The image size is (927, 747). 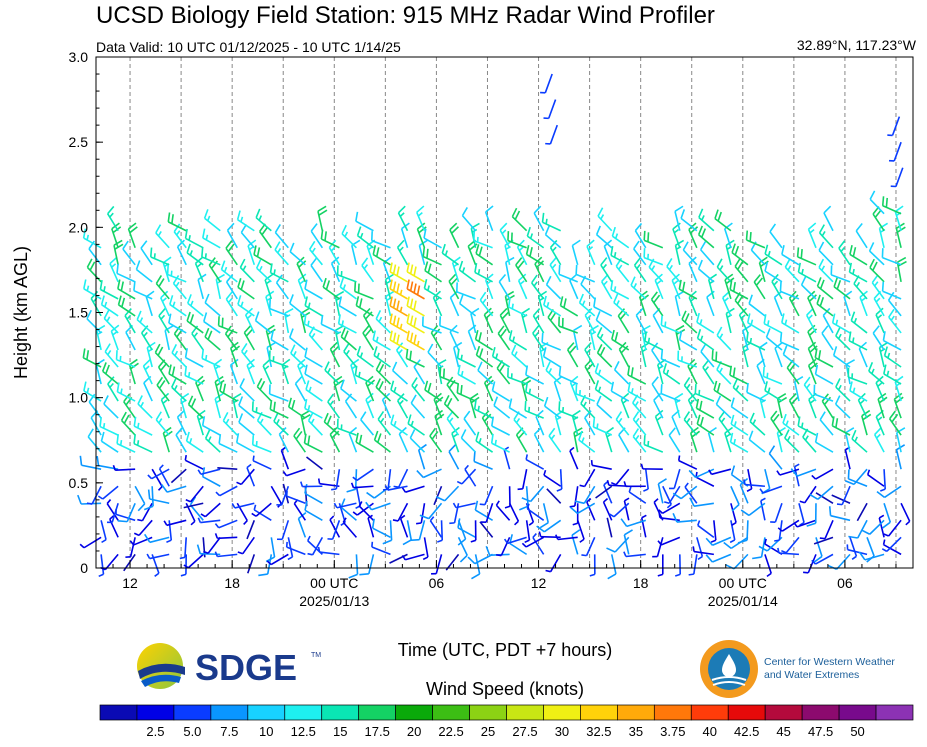 I want to click on y-tick-label: 1.5, so click(x=79, y=313).